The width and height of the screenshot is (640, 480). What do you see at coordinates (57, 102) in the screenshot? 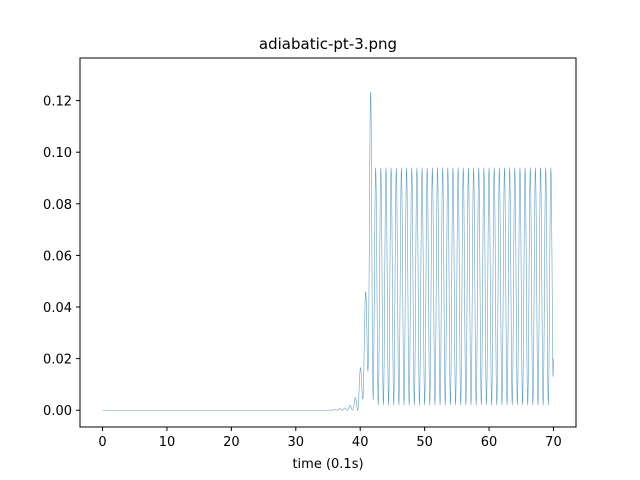
I see `y-tick-label: 0.12` at bounding box center [57, 102].